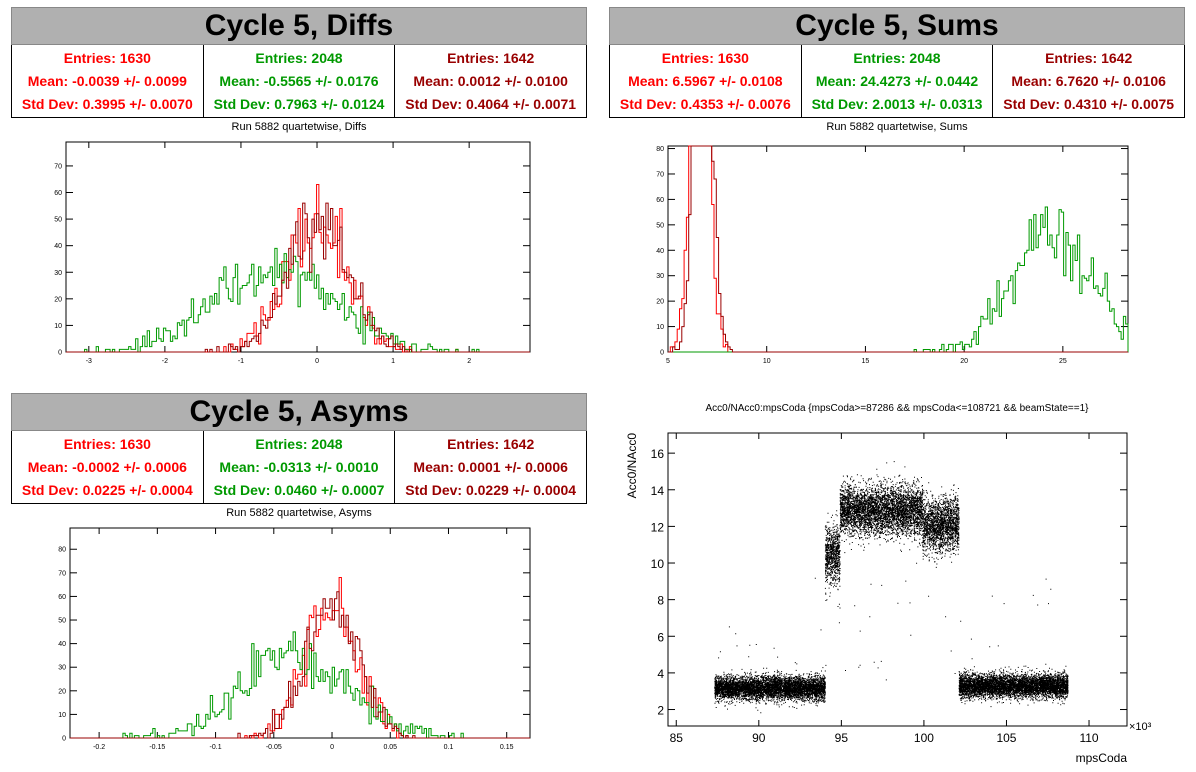 Image resolution: width=1196 pixels, height=772 pixels. I want to click on diffs-xtick-label: 2, so click(469, 361).